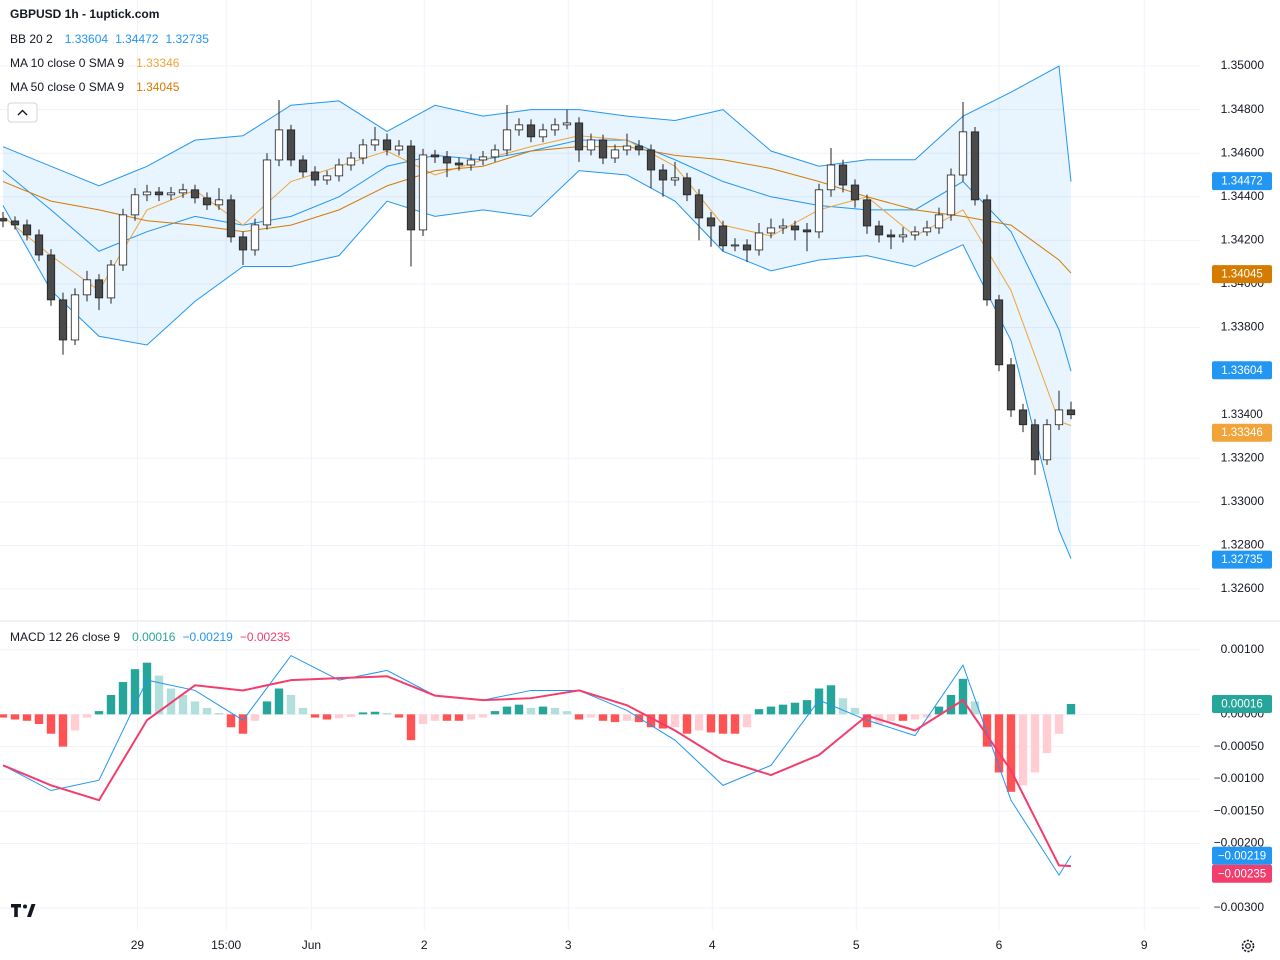 The height and width of the screenshot is (960, 1280). Describe the element at coordinates (67, 87) in the screenshot. I see `legend-name: MA 50 close 0 SMA 9` at that location.